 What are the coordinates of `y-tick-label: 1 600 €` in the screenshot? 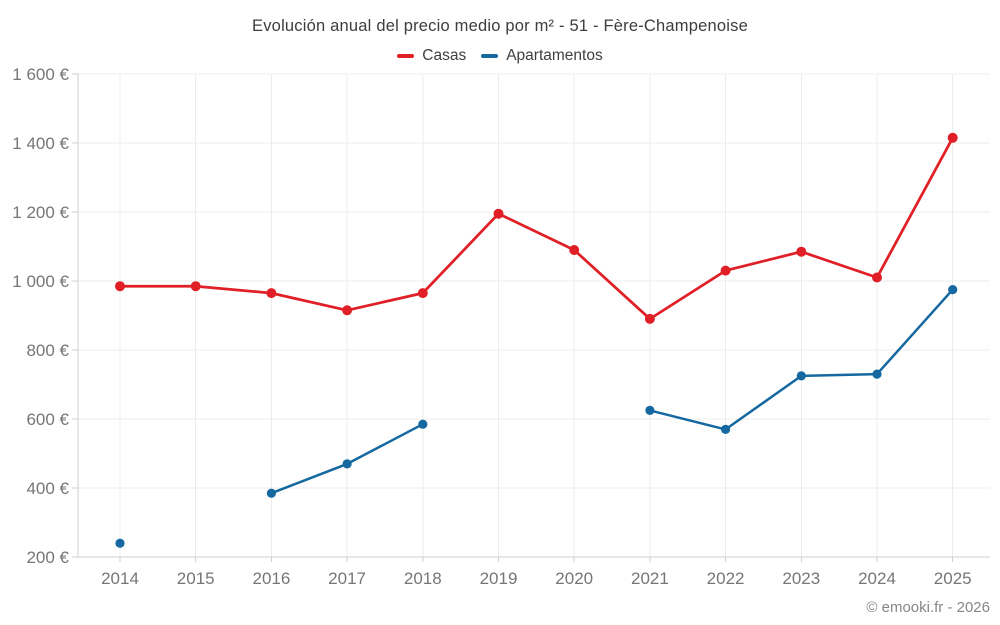 It's located at (40, 74).